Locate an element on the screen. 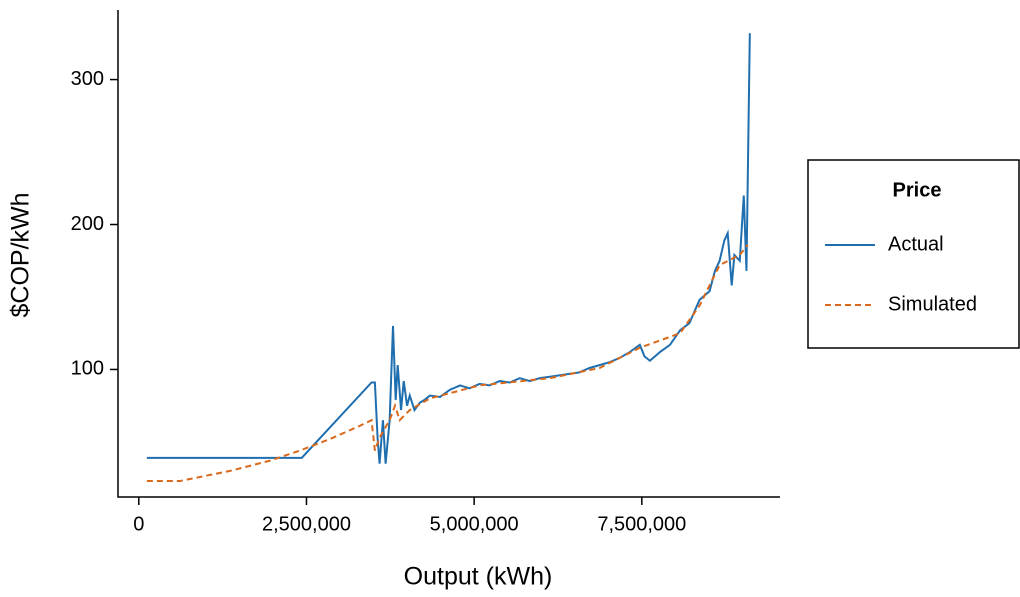  legend-label: Actual is located at coordinates (916, 244).